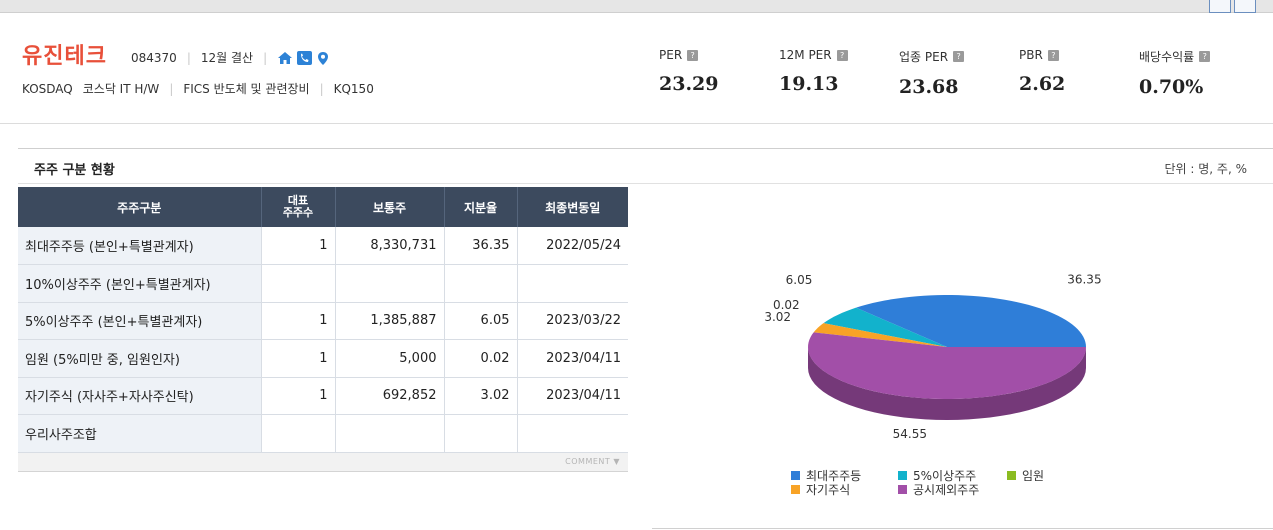  What do you see at coordinates (929, 87) in the screenshot?
I see `metric-value: 23.68` at bounding box center [929, 87].